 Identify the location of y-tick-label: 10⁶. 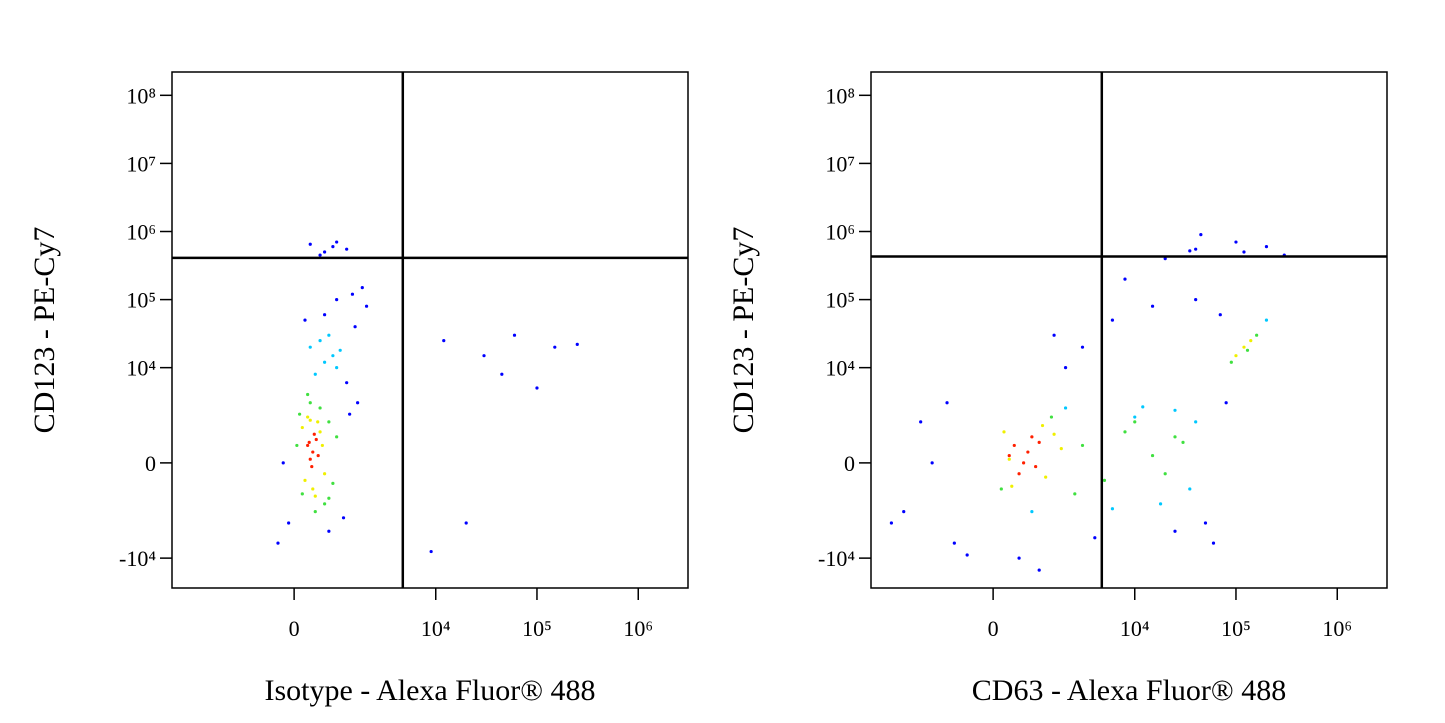
(840, 232).